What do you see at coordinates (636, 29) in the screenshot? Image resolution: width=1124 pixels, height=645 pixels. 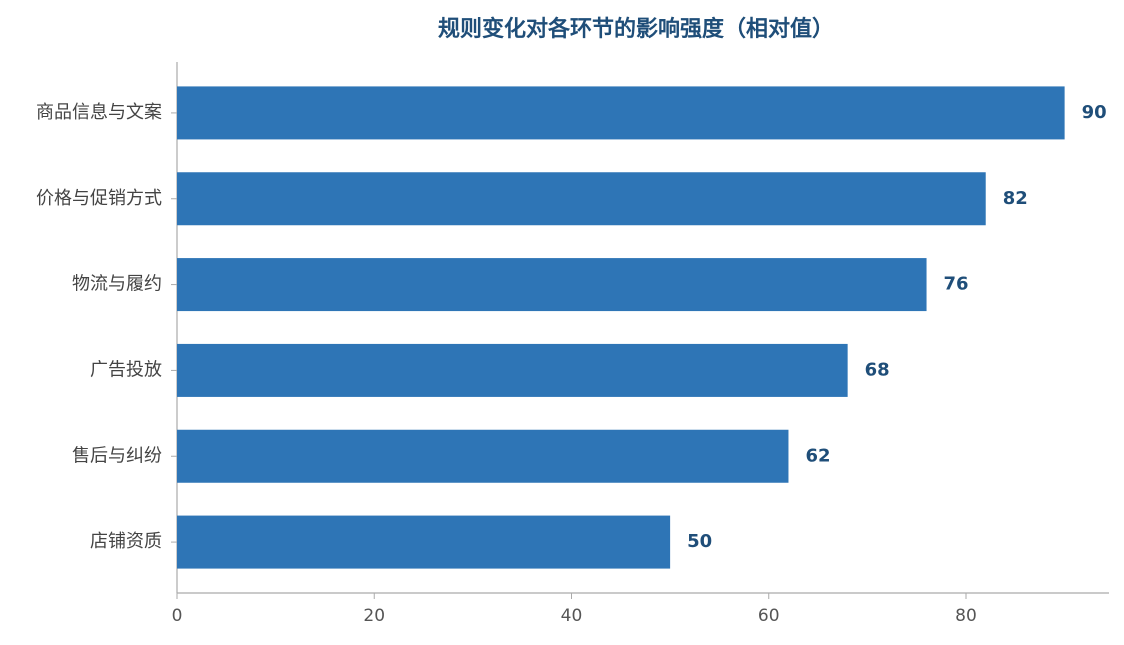 I see `chart-title: 规则变化对各环节的影响强度（相对值）` at bounding box center [636, 29].